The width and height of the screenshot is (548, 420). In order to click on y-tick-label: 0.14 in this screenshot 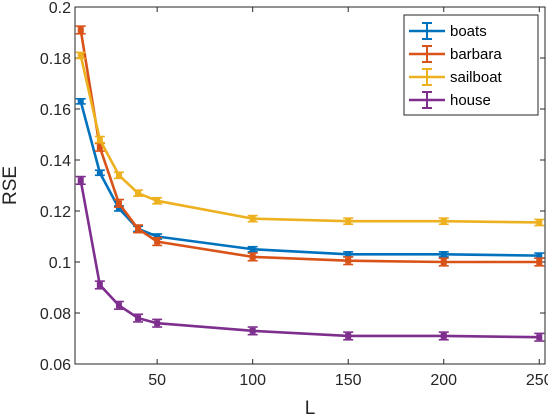, I will do `click(55, 161)`.